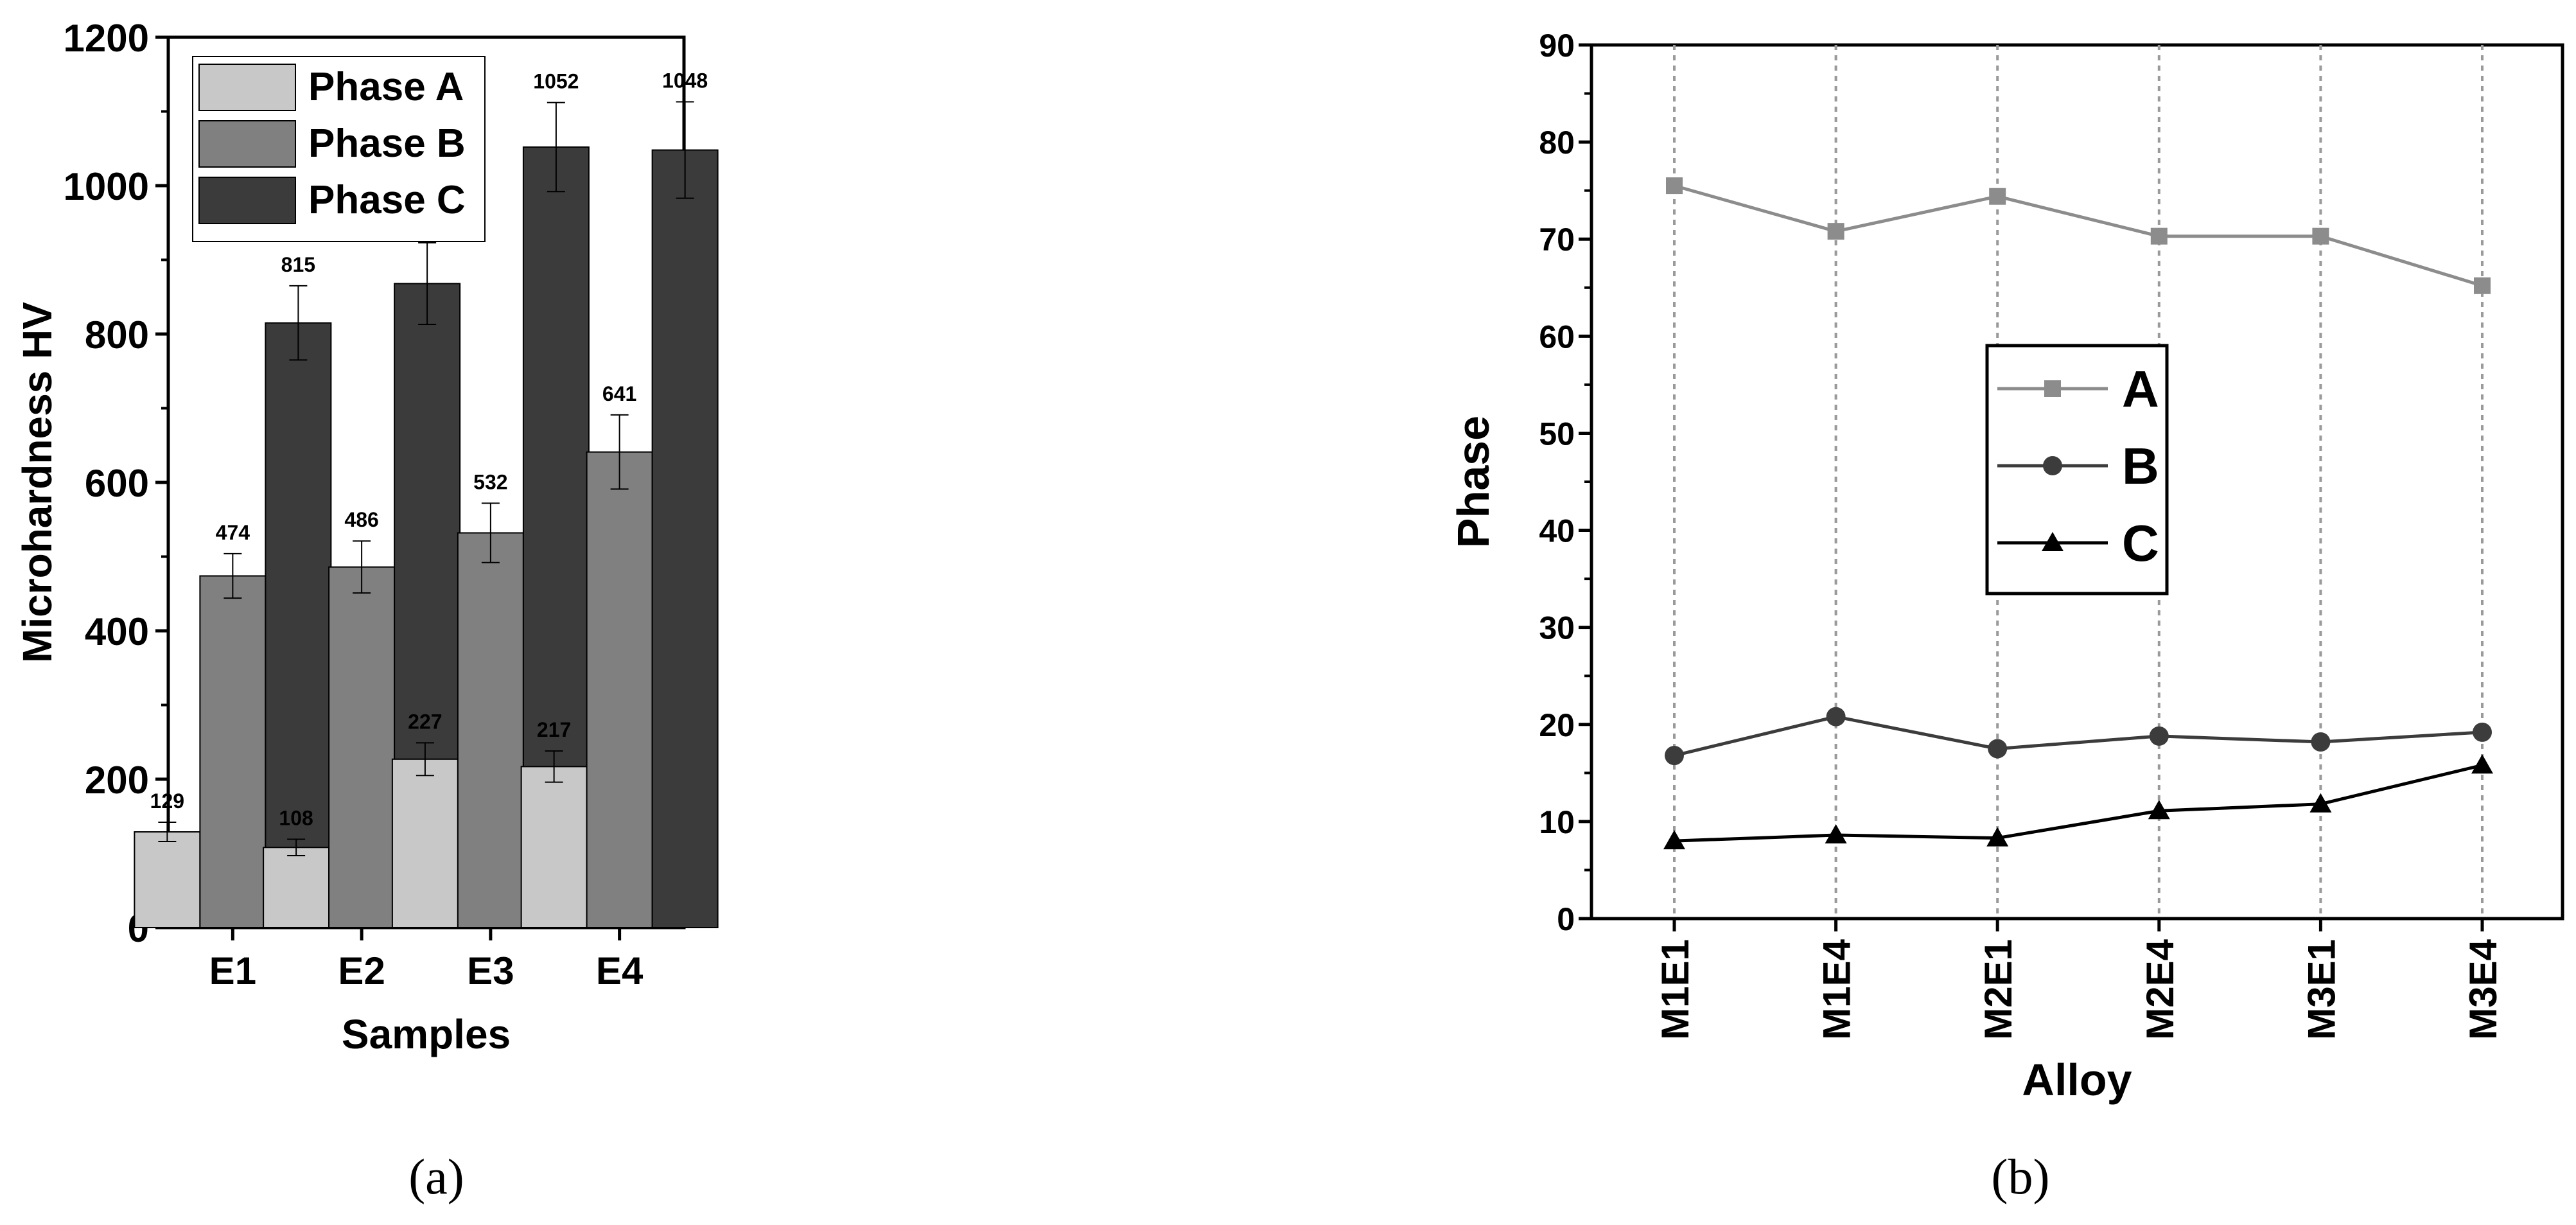 The height and width of the screenshot is (1225, 2576). Describe the element at coordinates (167, 879) in the screenshot. I see `bar-phase-a-e1` at that location.